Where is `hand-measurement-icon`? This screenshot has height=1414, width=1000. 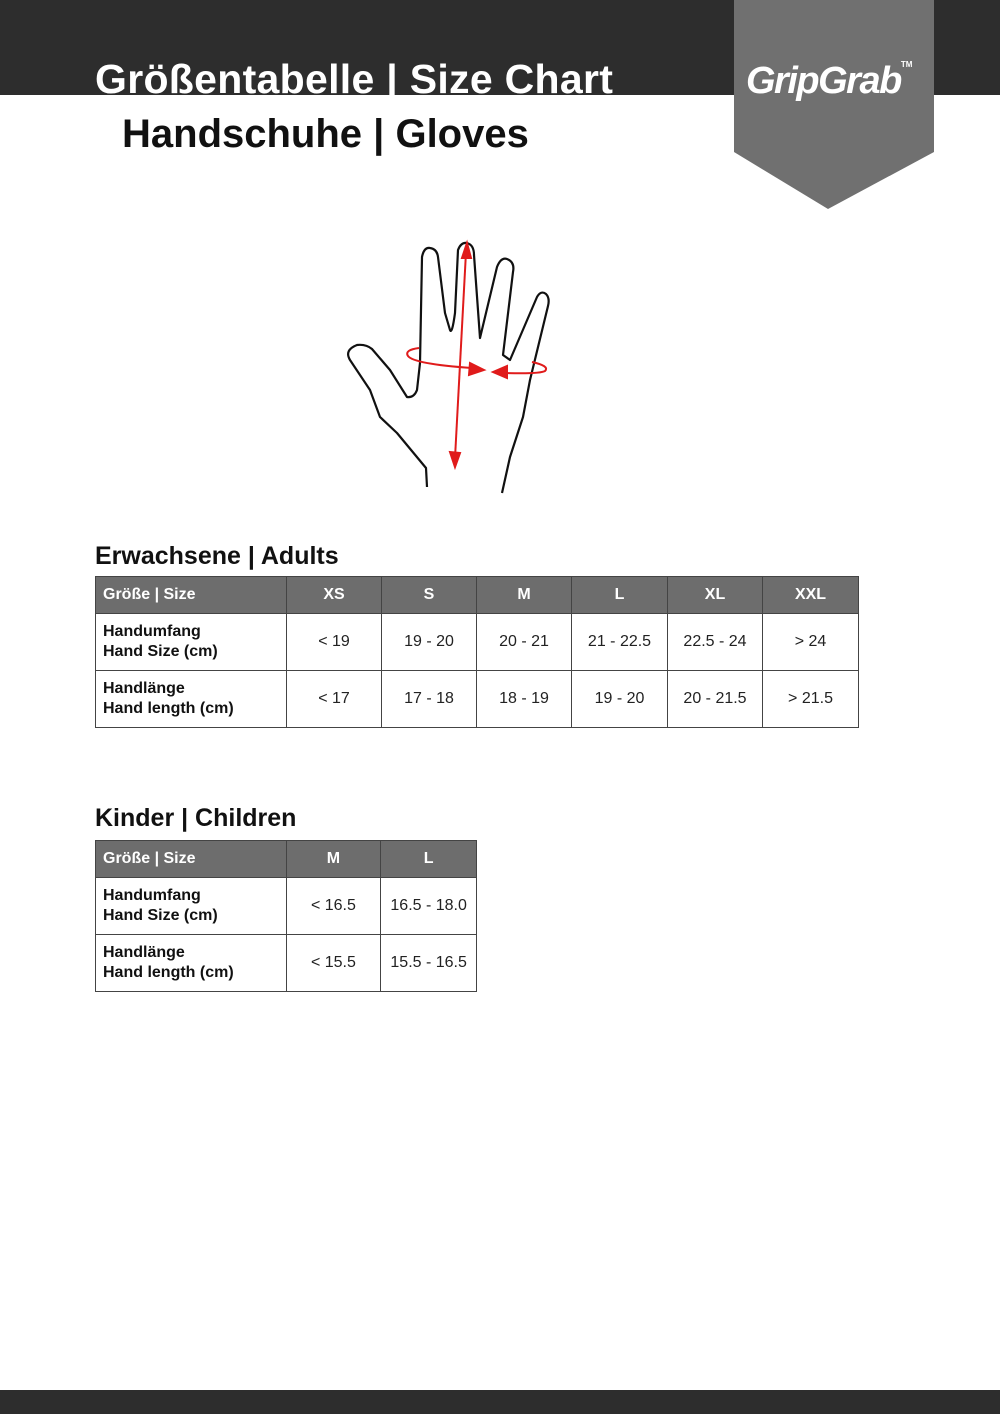 hand-measurement-icon is located at coordinates (448, 366).